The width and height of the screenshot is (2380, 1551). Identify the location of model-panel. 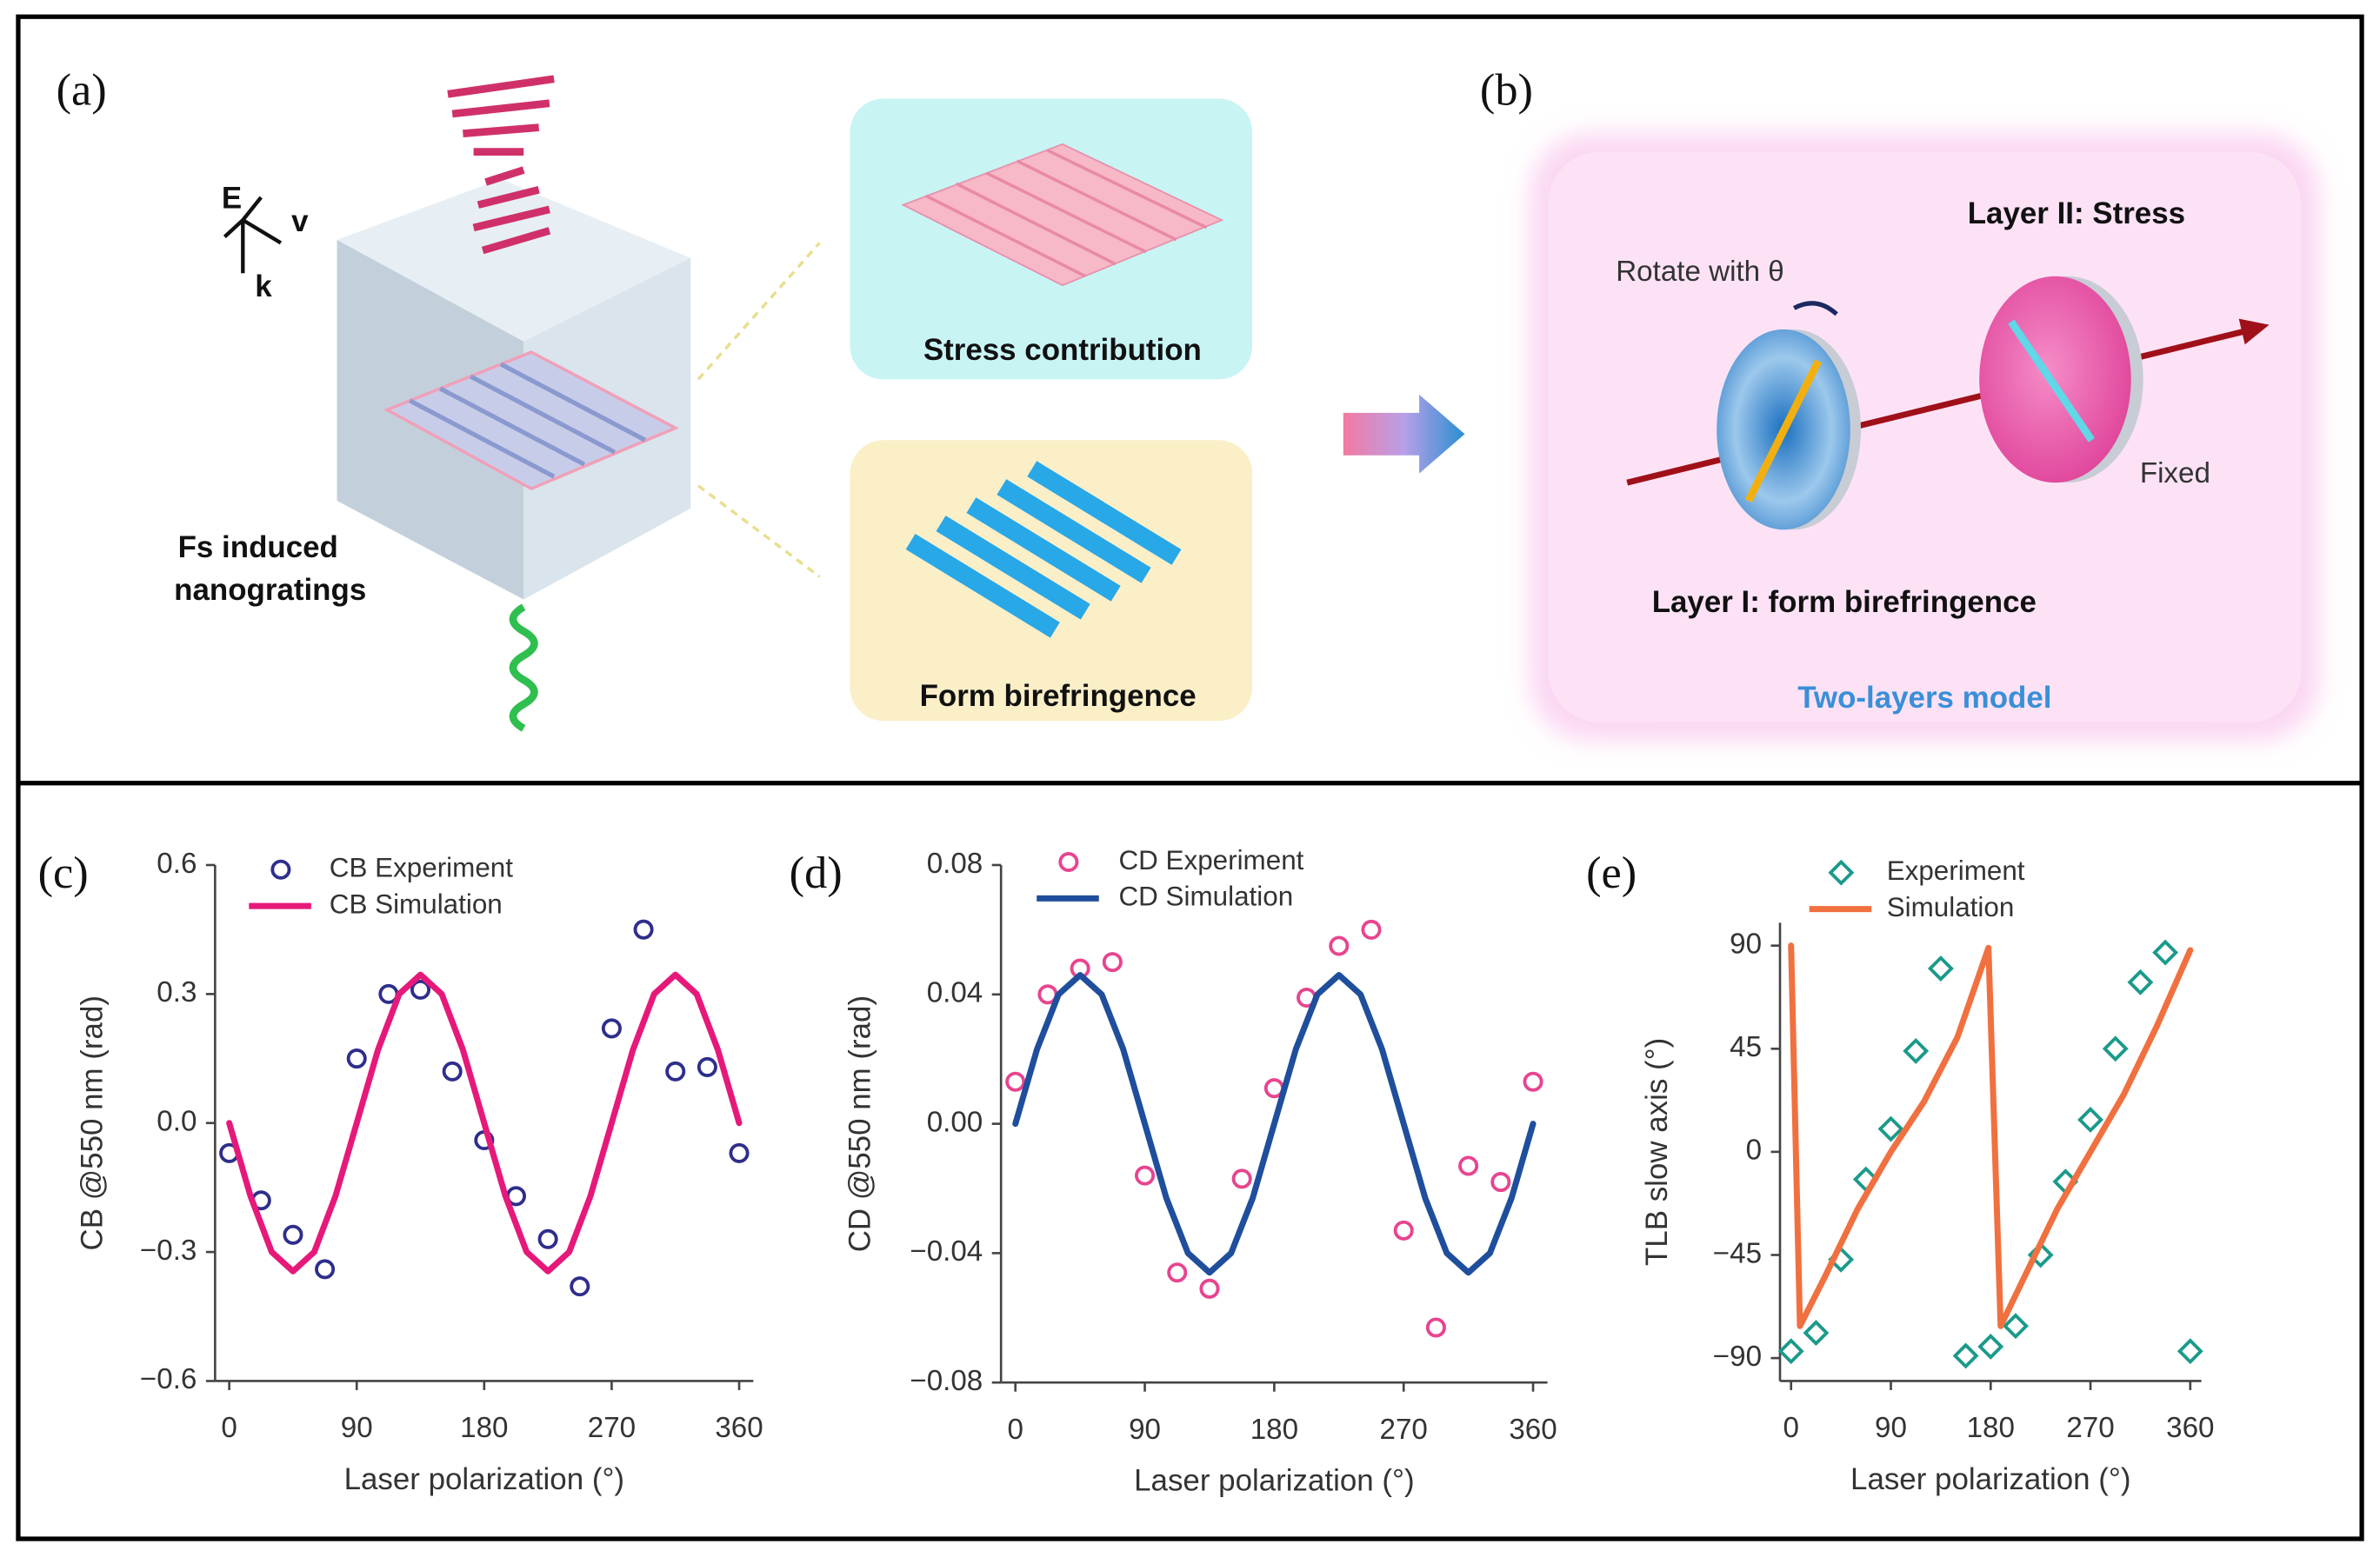
(1925, 436).